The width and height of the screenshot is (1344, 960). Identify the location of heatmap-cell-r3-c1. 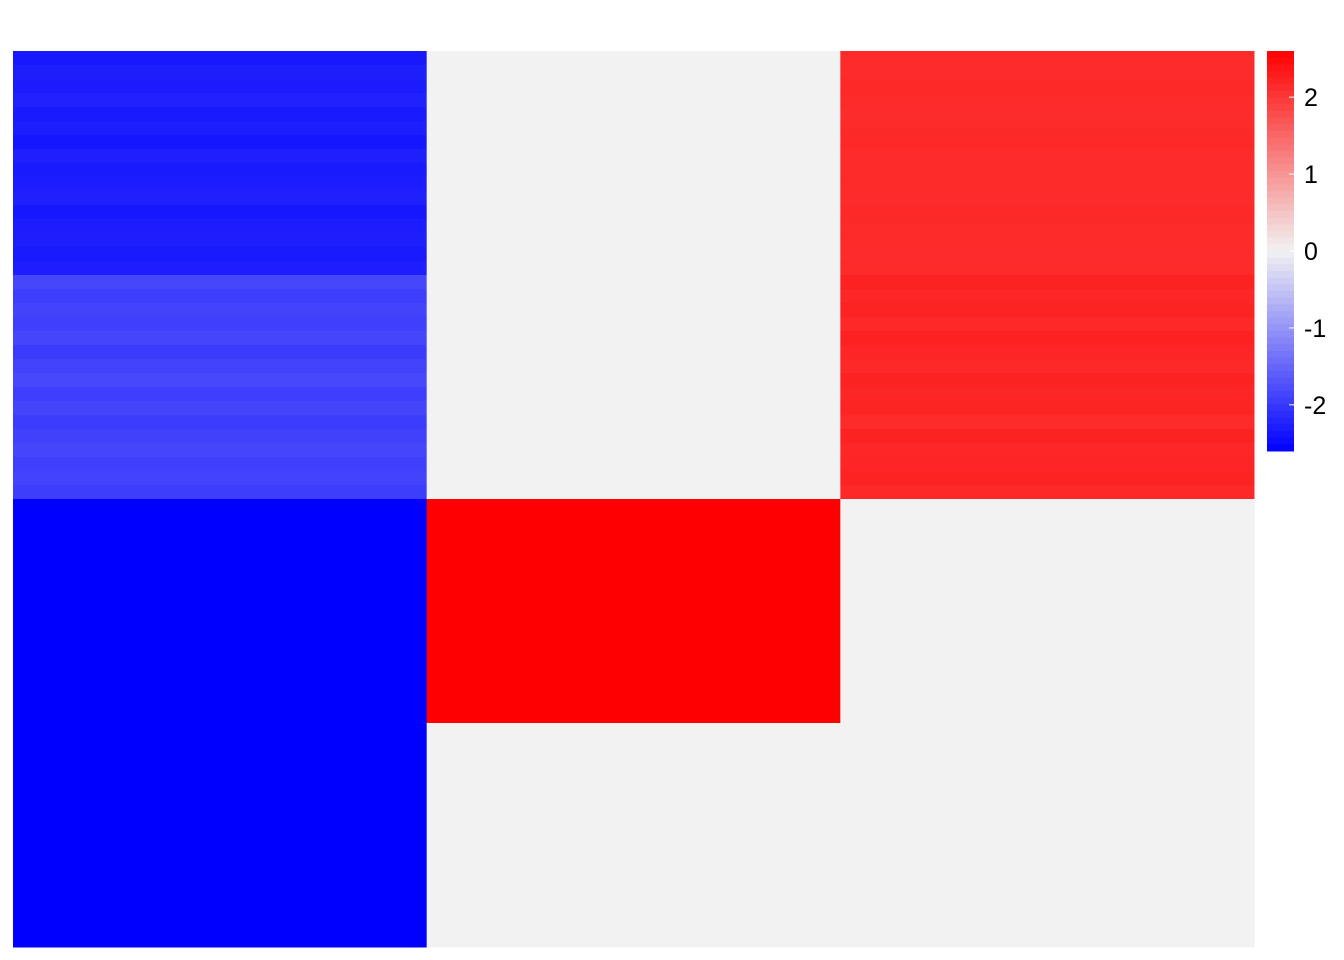
(633, 835).